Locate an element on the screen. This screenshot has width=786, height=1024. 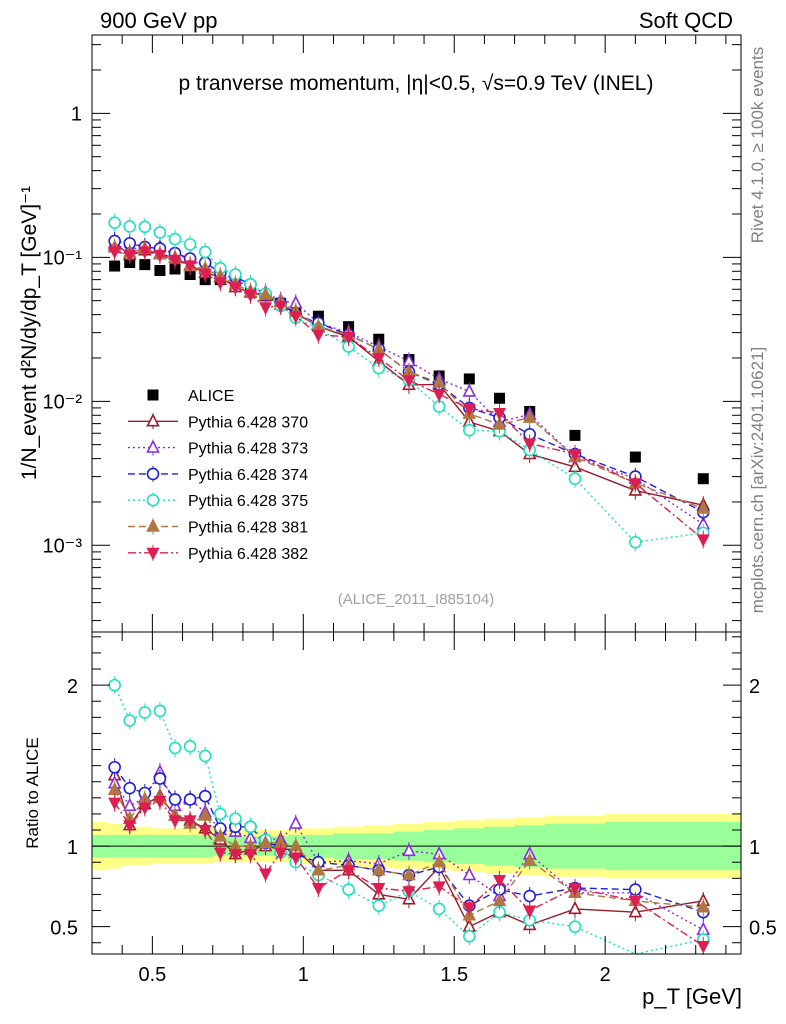
legend-label: Pythia 6.428 382 is located at coordinates (248, 554).